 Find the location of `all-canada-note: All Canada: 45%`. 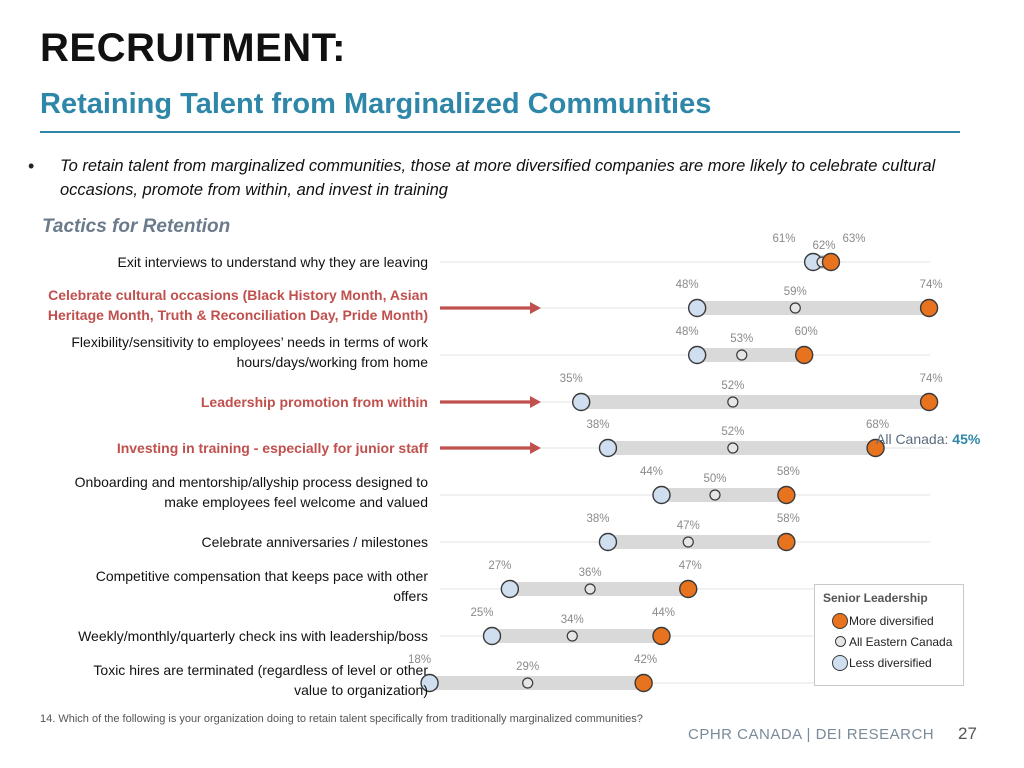

all-canada-note: All Canada: 45% is located at coordinates (928, 439).